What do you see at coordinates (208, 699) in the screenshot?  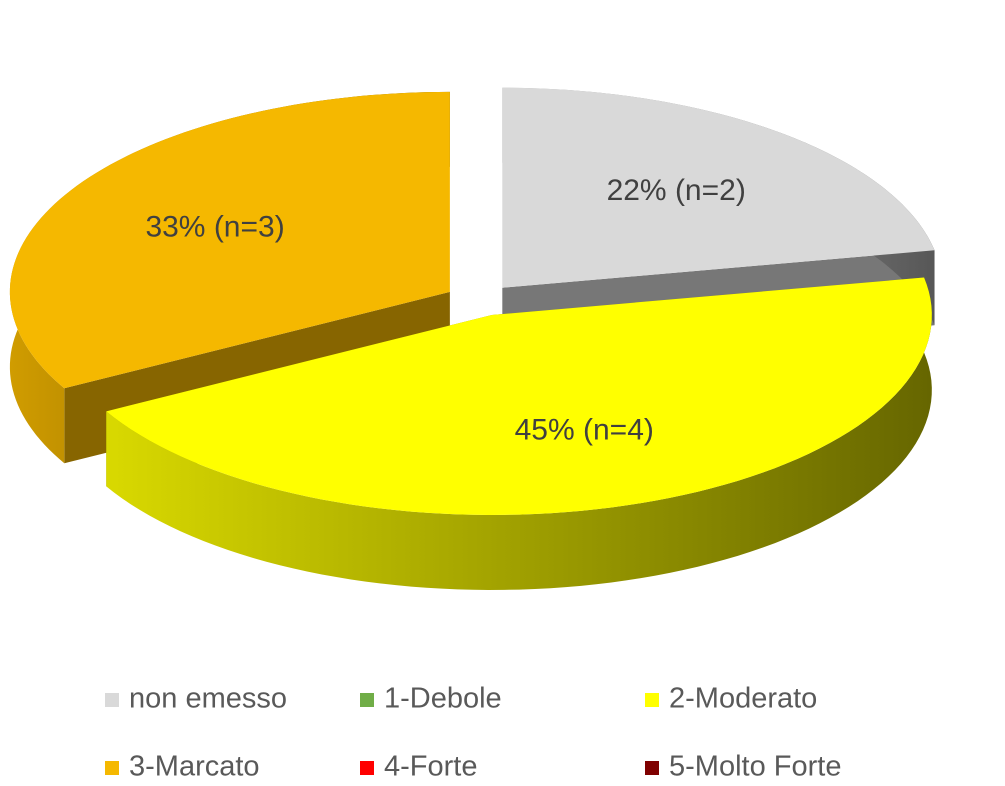 I see `legend-label: non emesso` at bounding box center [208, 699].